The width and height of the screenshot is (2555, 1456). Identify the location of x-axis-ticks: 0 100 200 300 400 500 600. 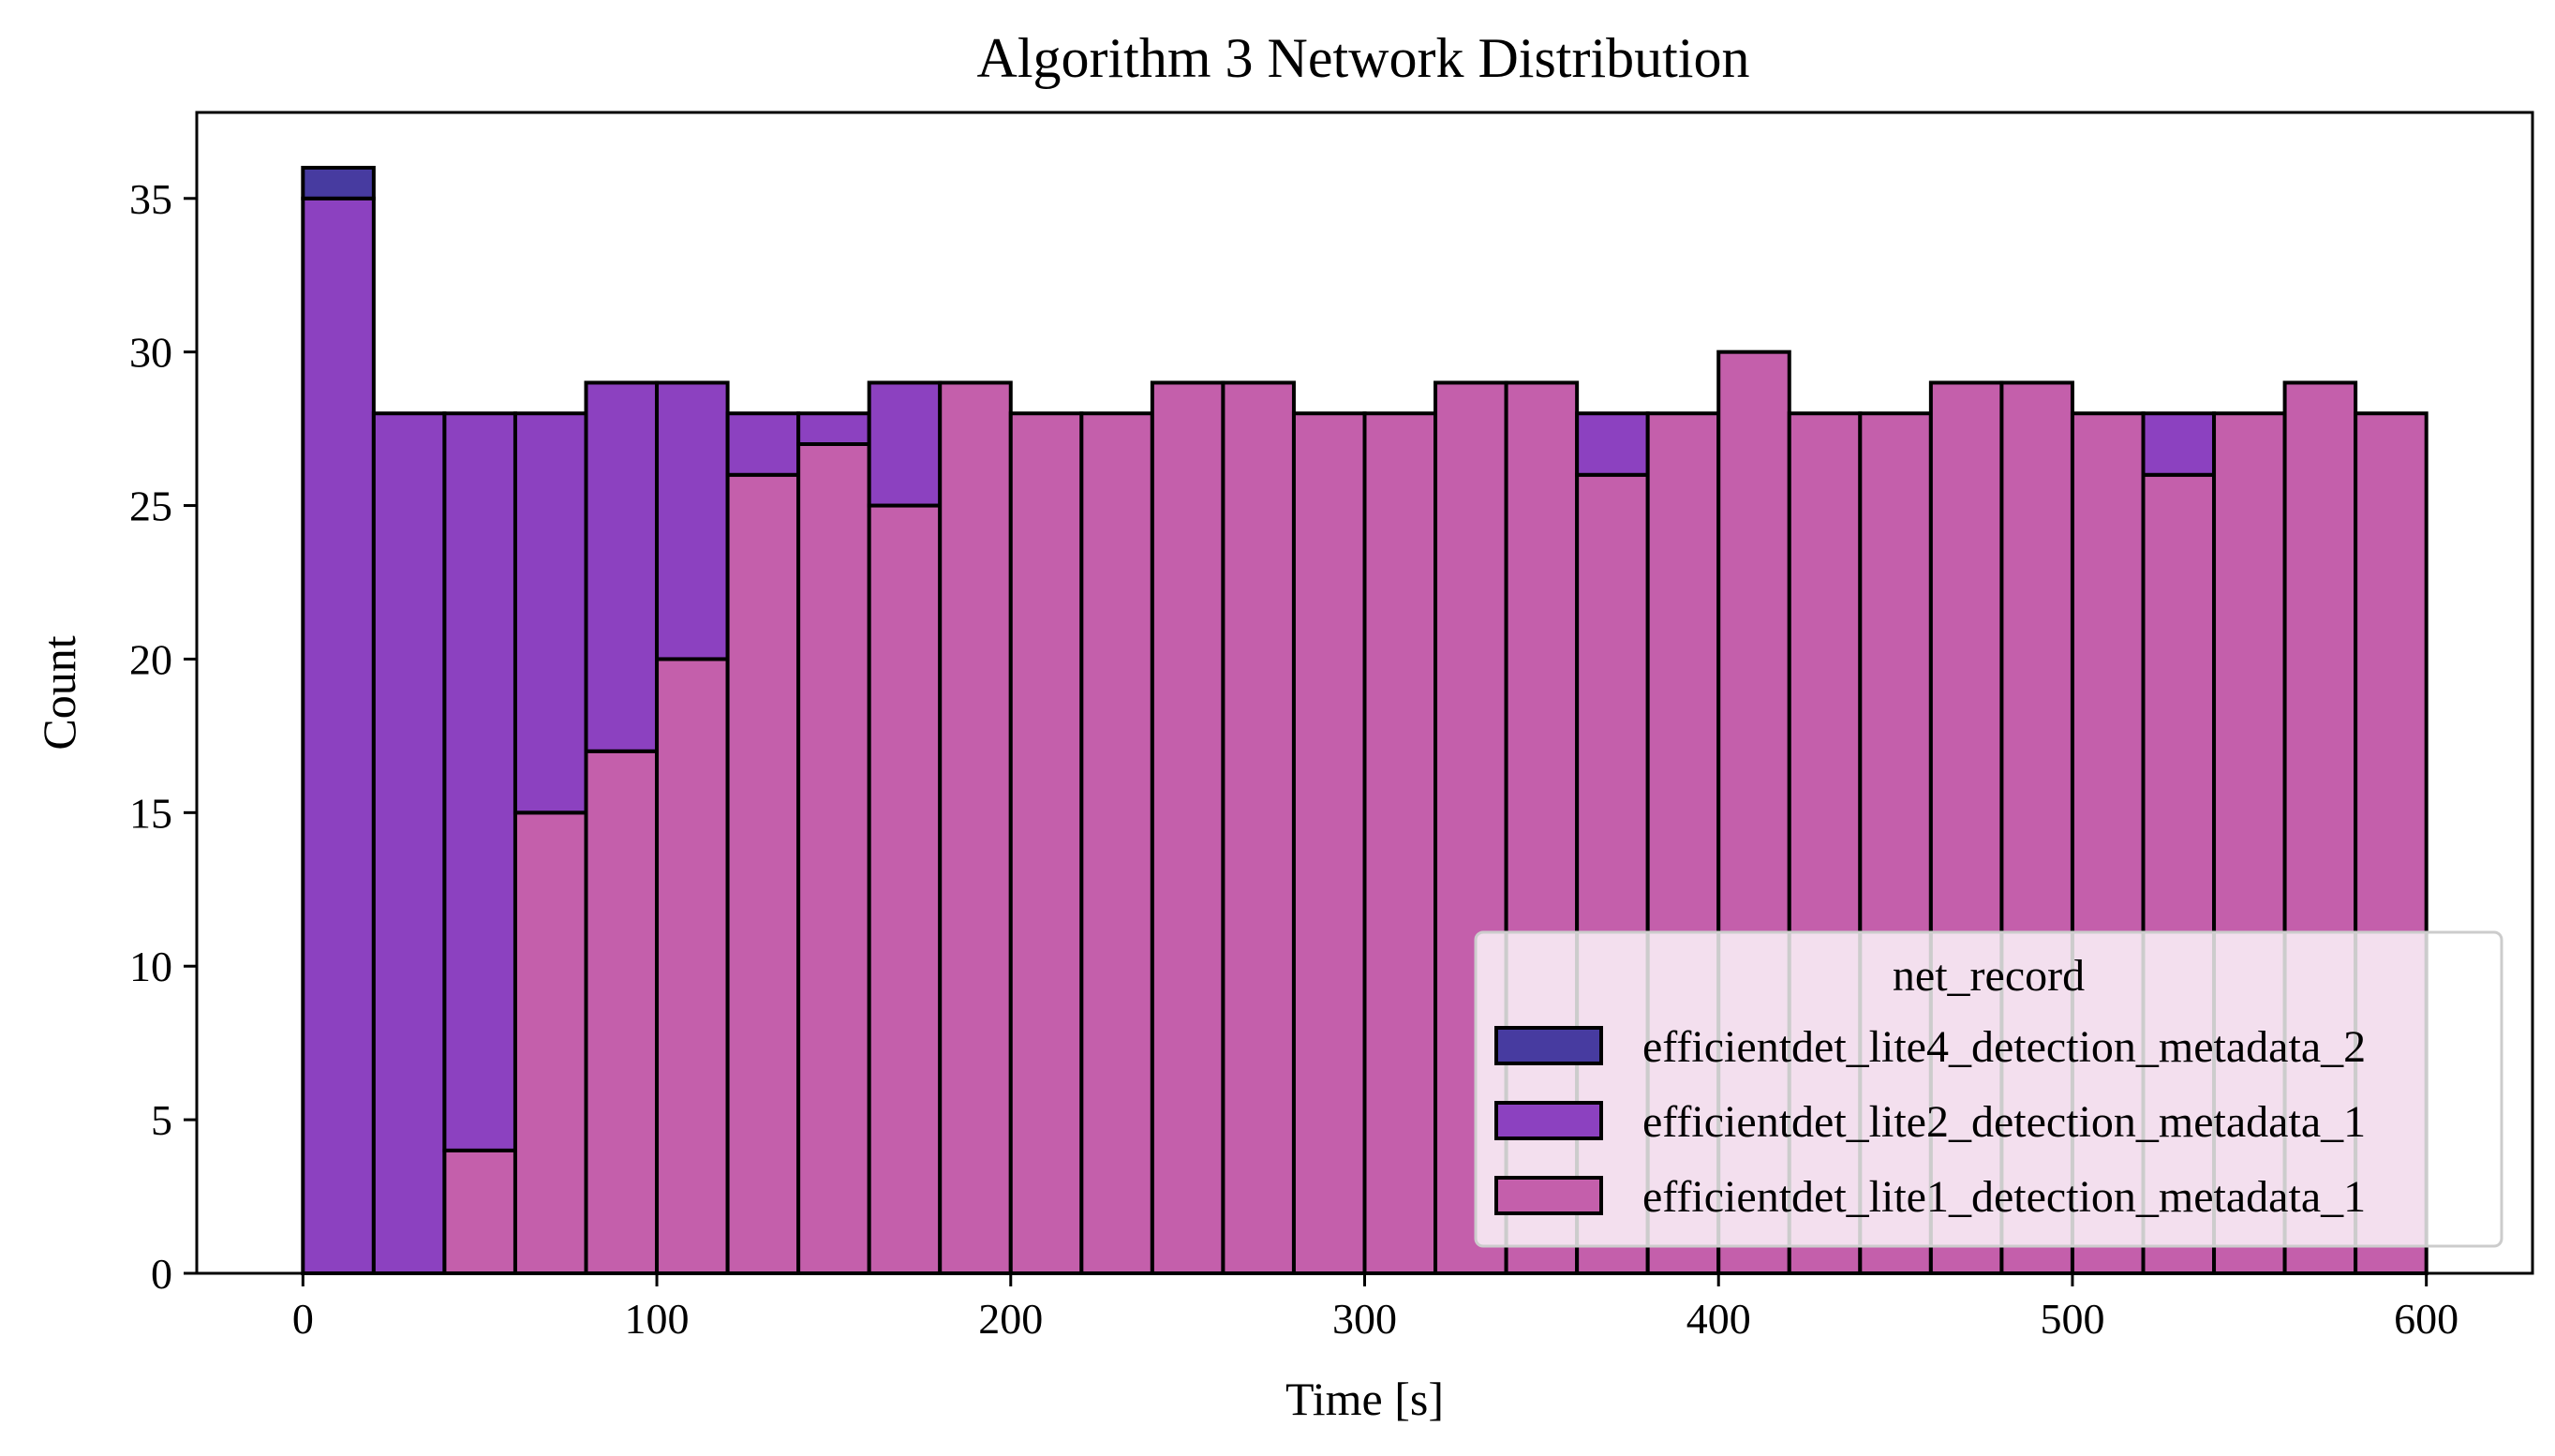
(1375, 1308).